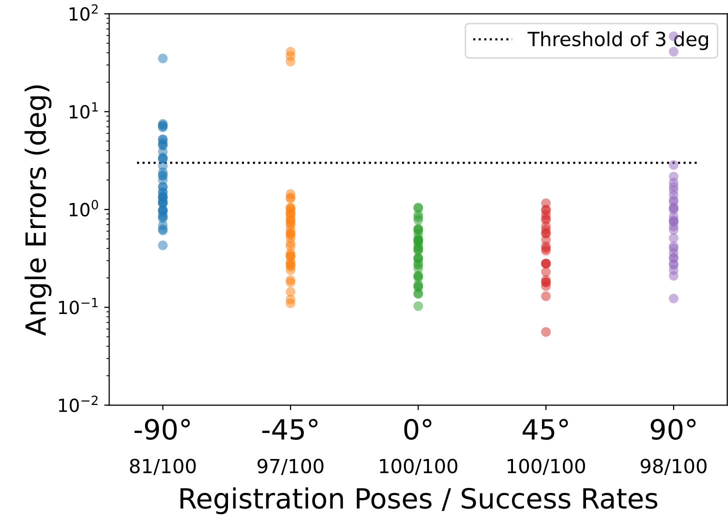 The image size is (728, 531). Describe the element at coordinates (290, 429) in the screenshot. I see `x-tick-label: -45°` at that location.